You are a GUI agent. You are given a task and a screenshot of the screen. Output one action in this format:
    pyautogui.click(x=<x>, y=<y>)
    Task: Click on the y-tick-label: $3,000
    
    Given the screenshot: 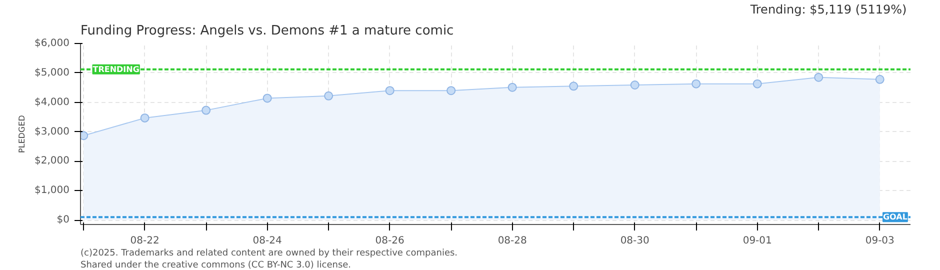 What is the action you would take?
    pyautogui.click(x=52, y=132)
    